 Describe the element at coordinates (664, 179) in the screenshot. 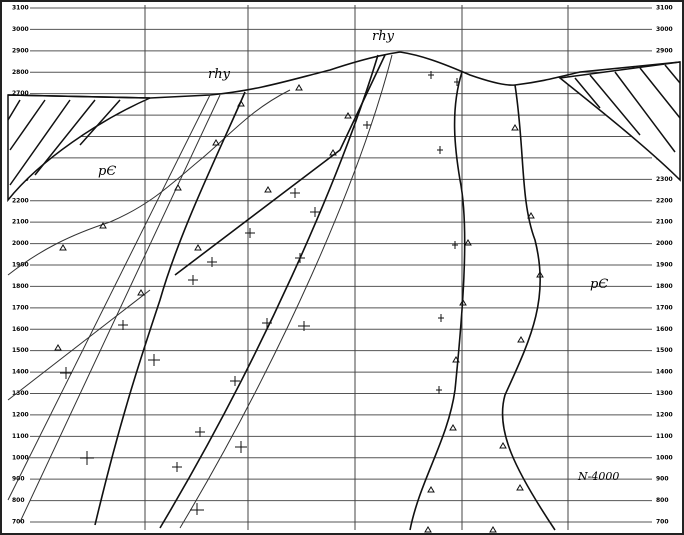

I see `level-label: 2300` at that location.